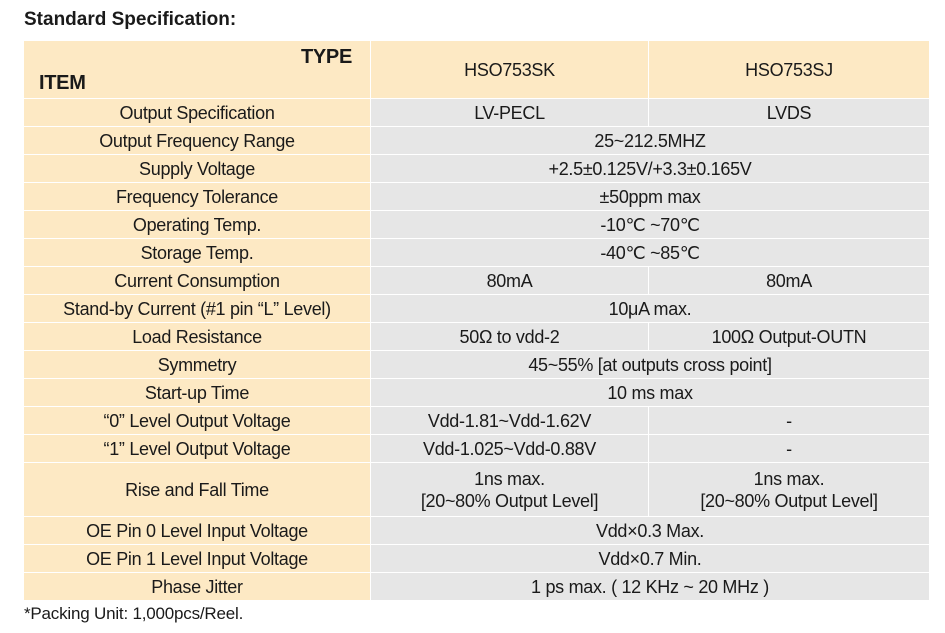  What do you see at coordinates (197, 69) in the screenshot?
I see `type-item-corner-cell: TYPE ITEM` at bounding box center [197, 69].